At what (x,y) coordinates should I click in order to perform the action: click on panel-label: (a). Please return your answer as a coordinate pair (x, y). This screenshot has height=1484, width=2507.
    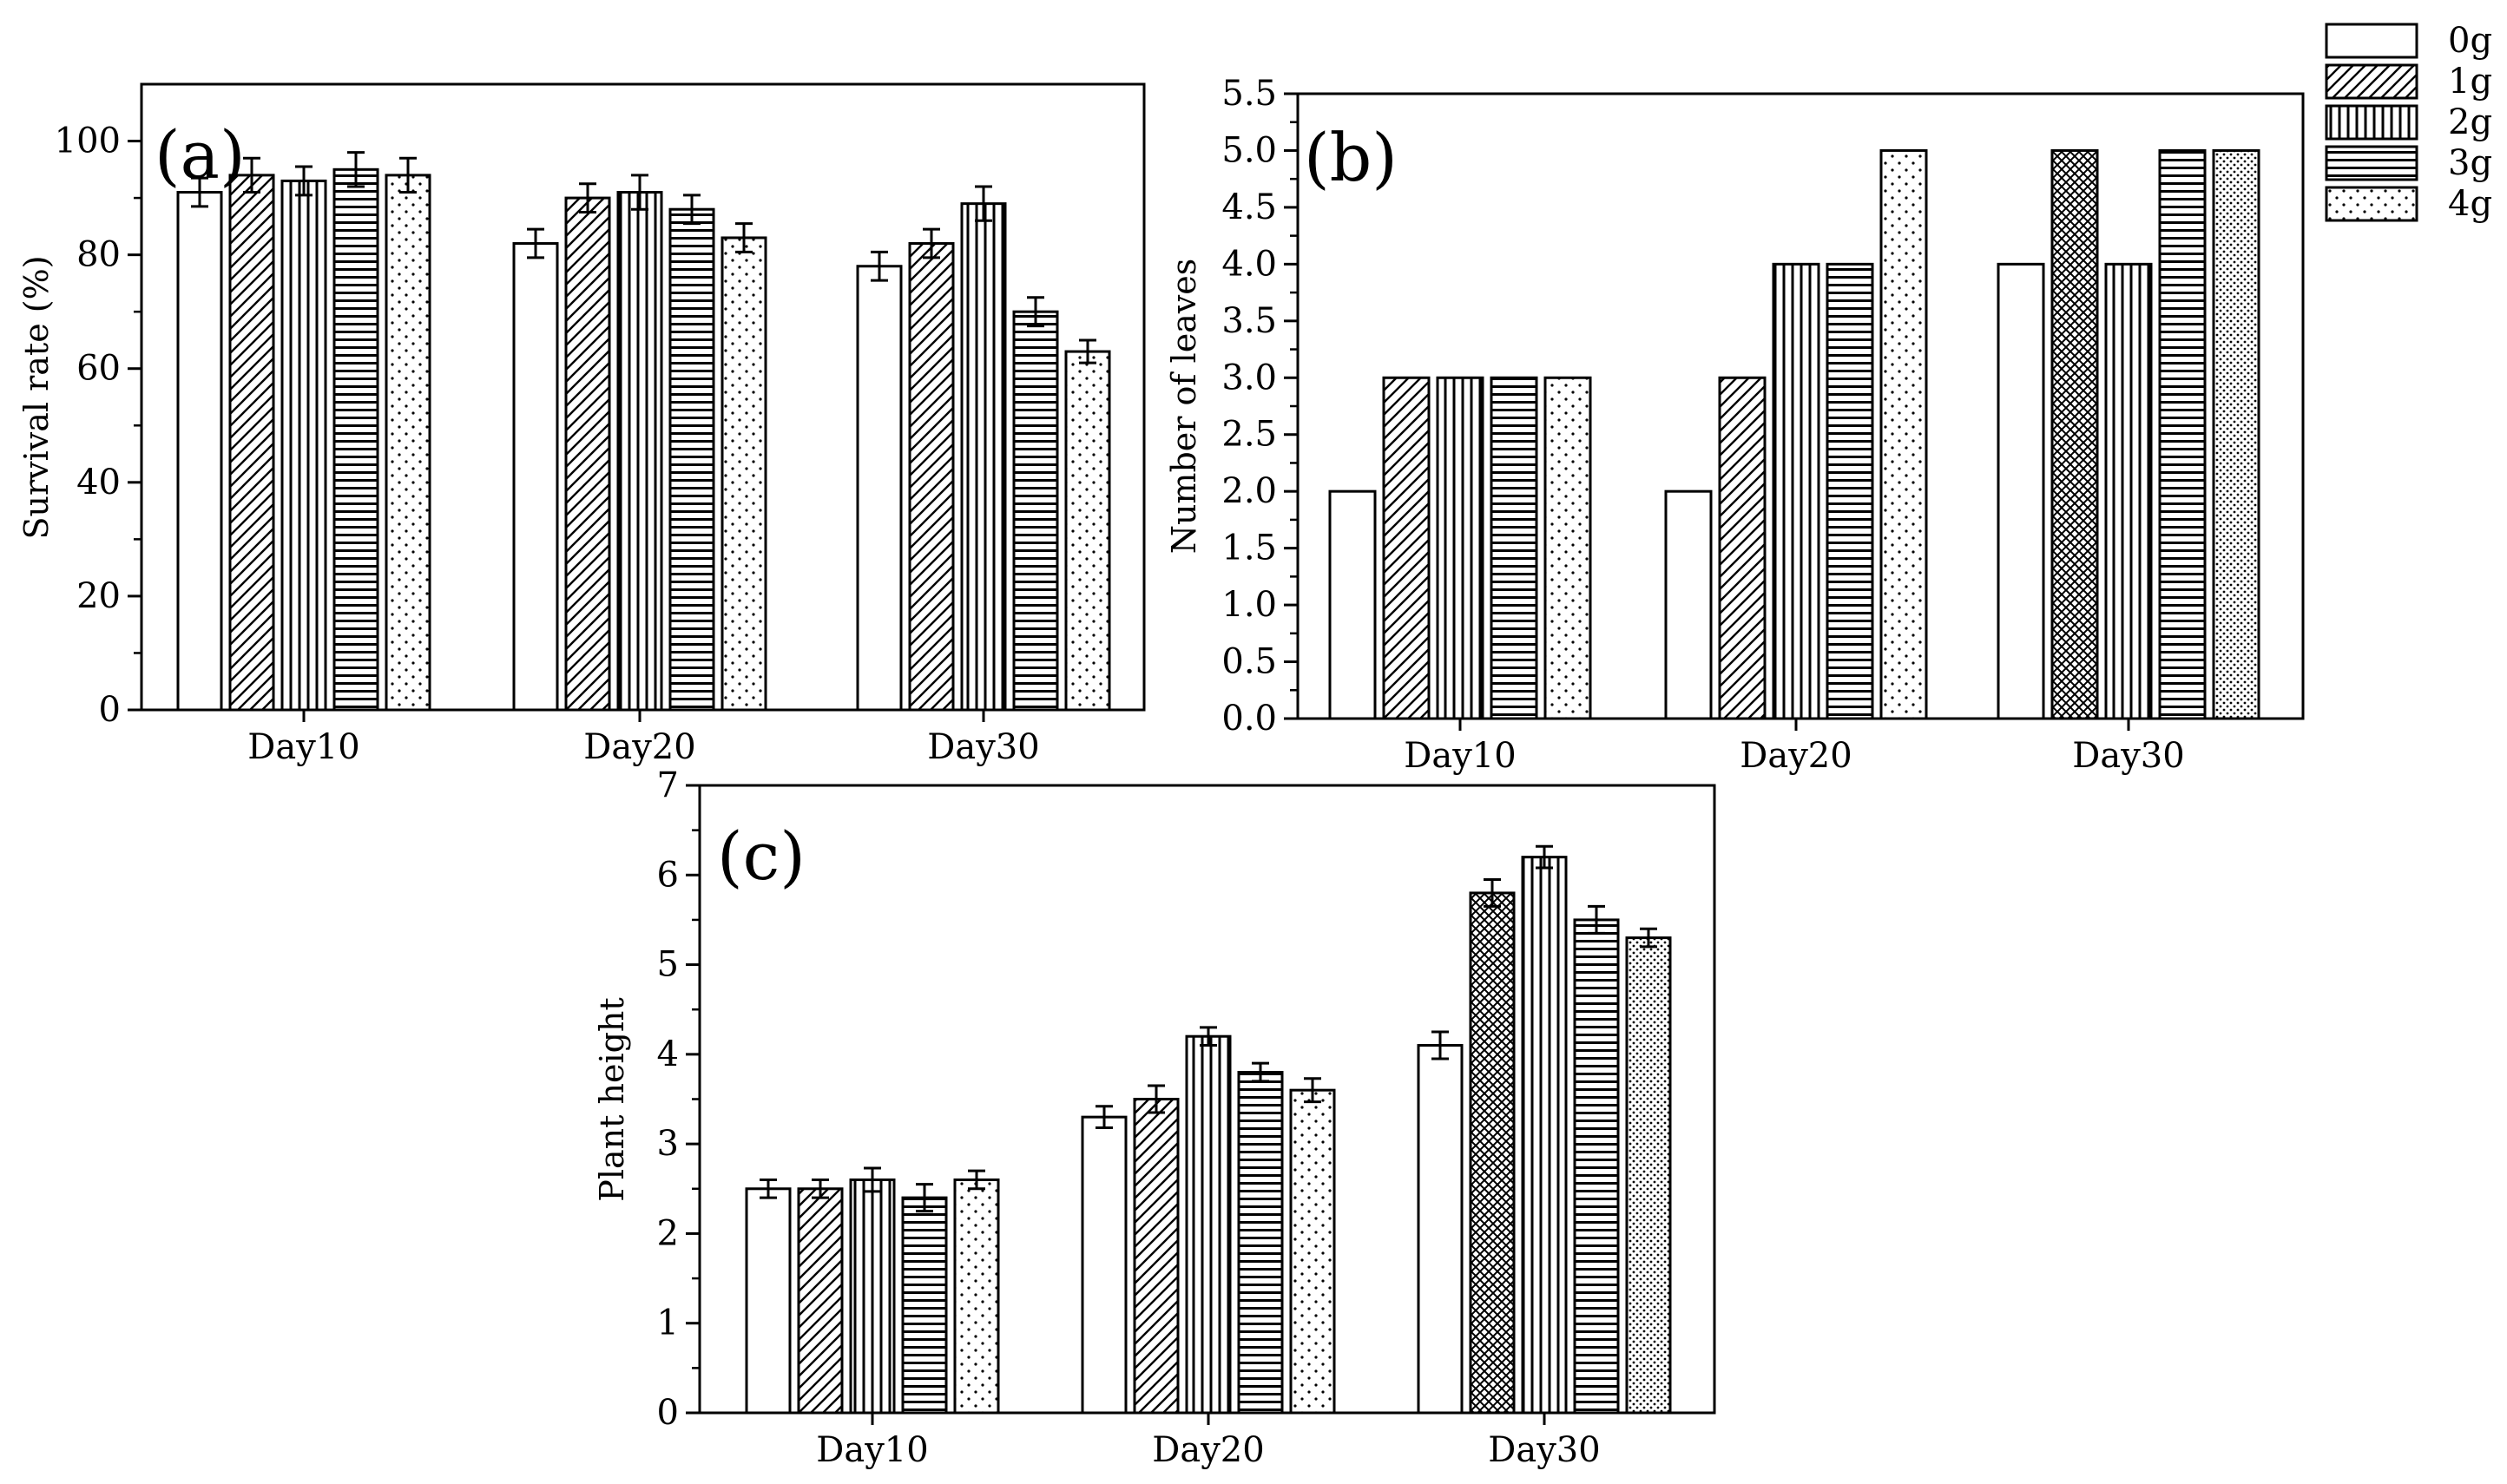
    Looking at the image, I should click on (200, 155).